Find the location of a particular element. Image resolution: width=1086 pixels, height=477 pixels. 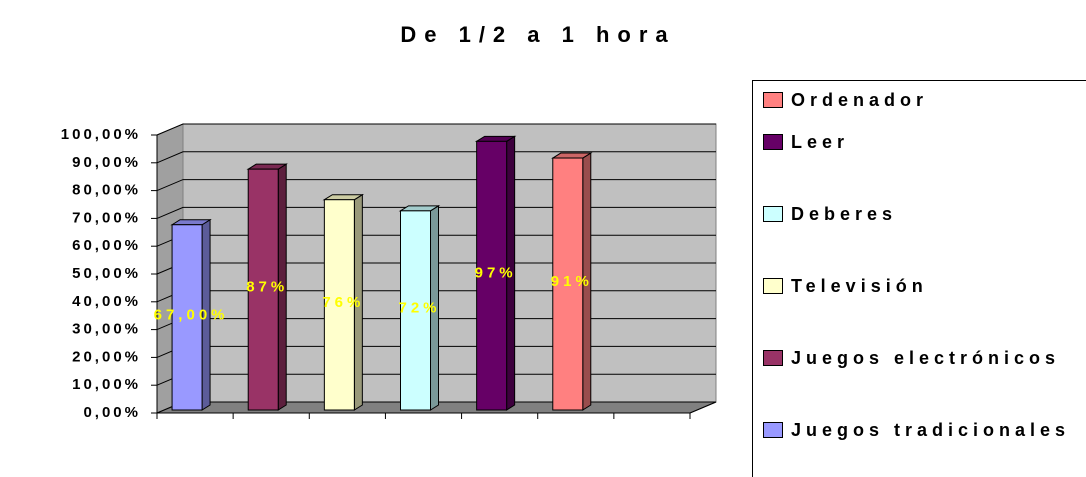

y-tick-label: 30,00% is located at coordinates (106, 329).